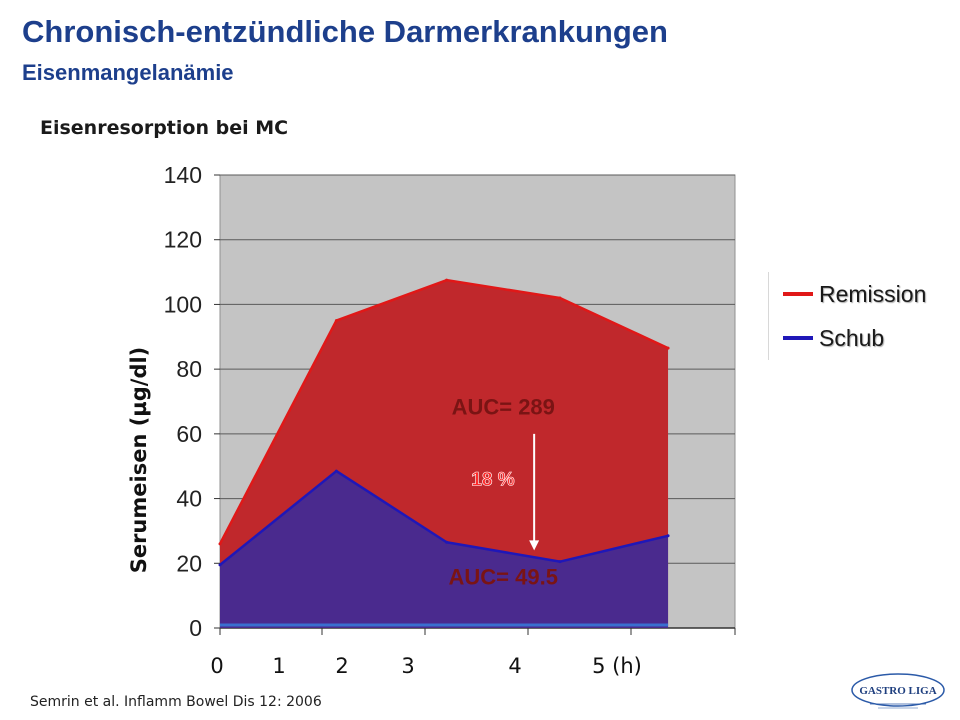 This screenshot has height=720, width=960. What do you see at coordinates (183, 304) in the screenshot?
I see `y-tick-label: 100` at bounding box center [183, 304].